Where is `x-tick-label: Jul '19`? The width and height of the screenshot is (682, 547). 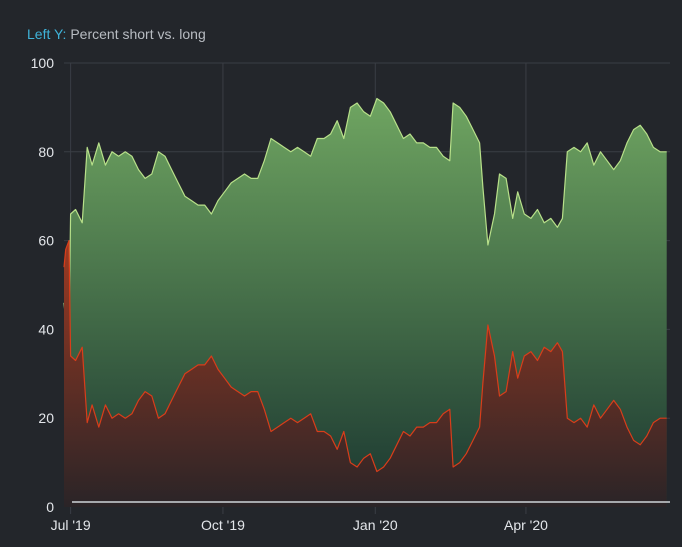 x-tick-label: Jul '19 is located at coordinates (71, 525).